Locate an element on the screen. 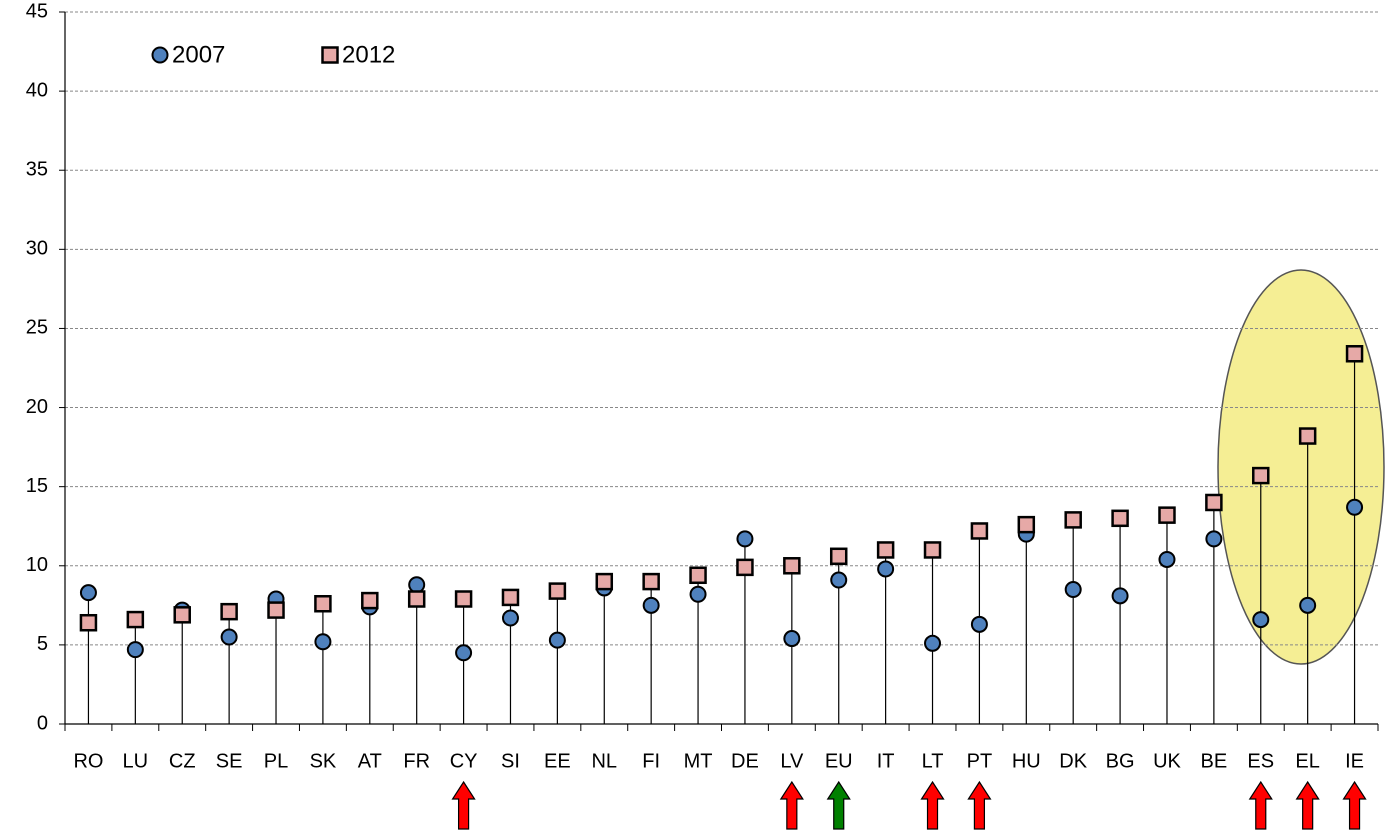 This screenshot has width=1387, height=837. x-tick-label: BG is located at coordinates (1120, 761).